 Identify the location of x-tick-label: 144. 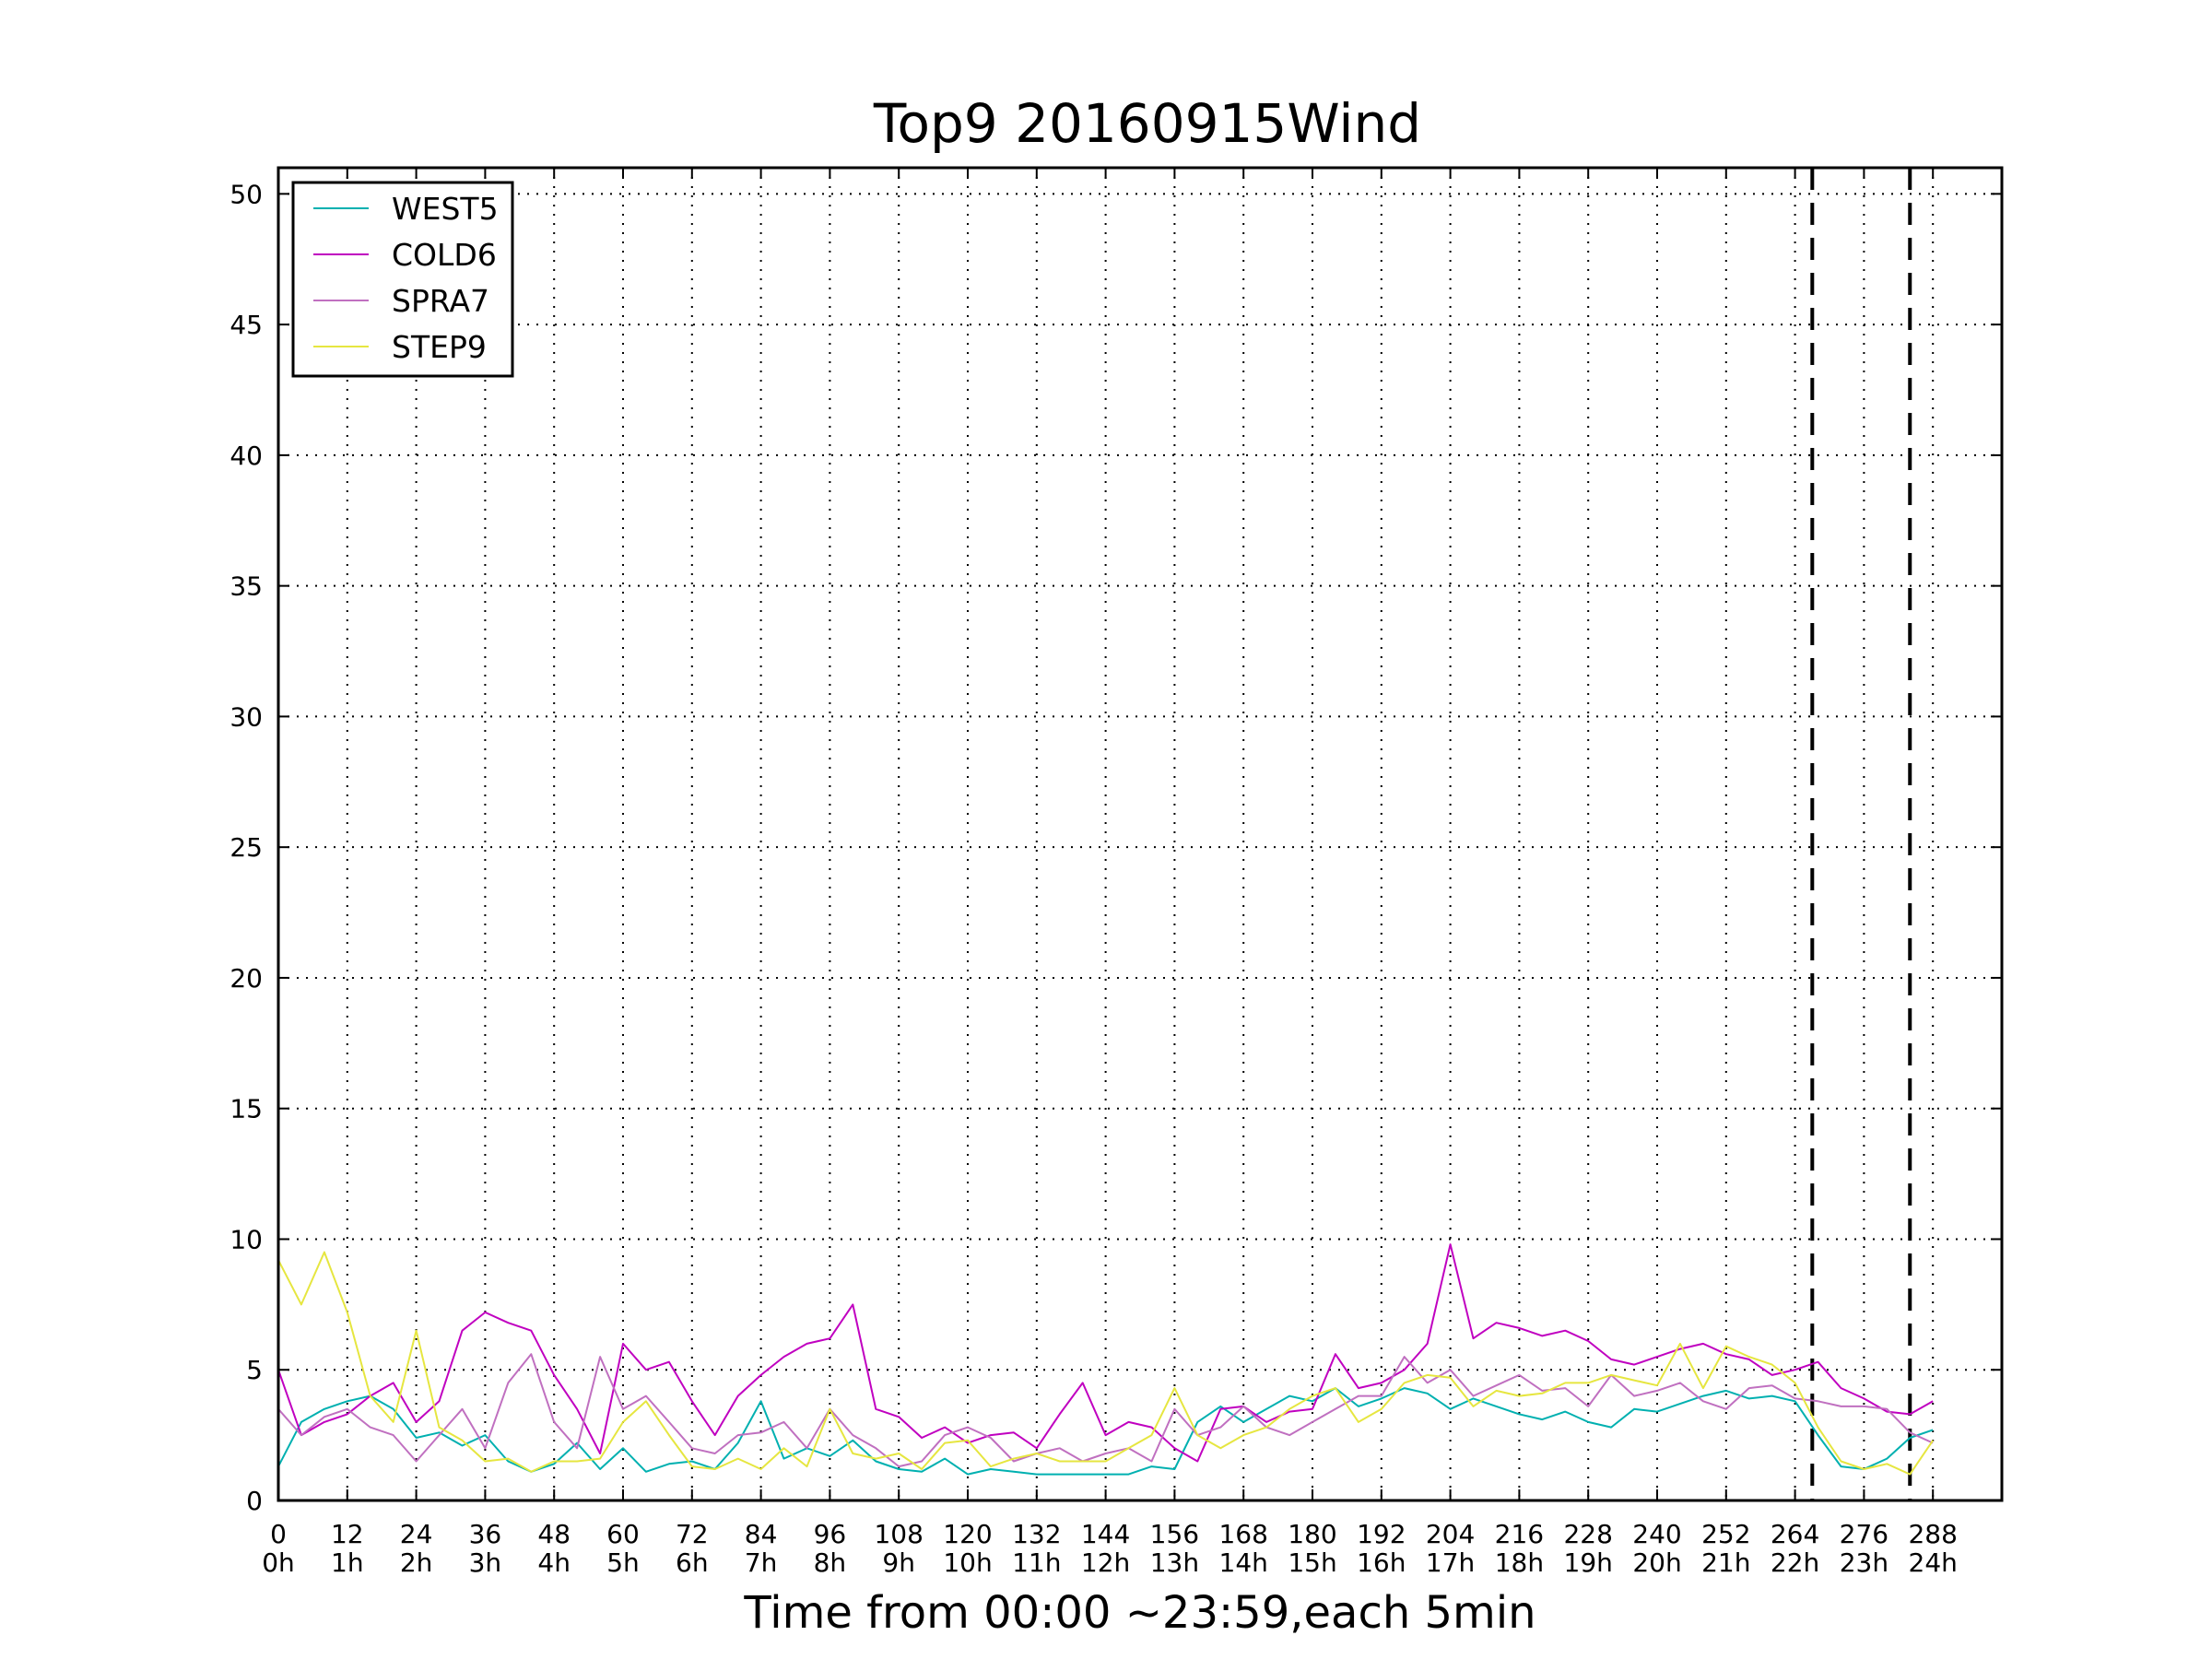
(1105, 1534).